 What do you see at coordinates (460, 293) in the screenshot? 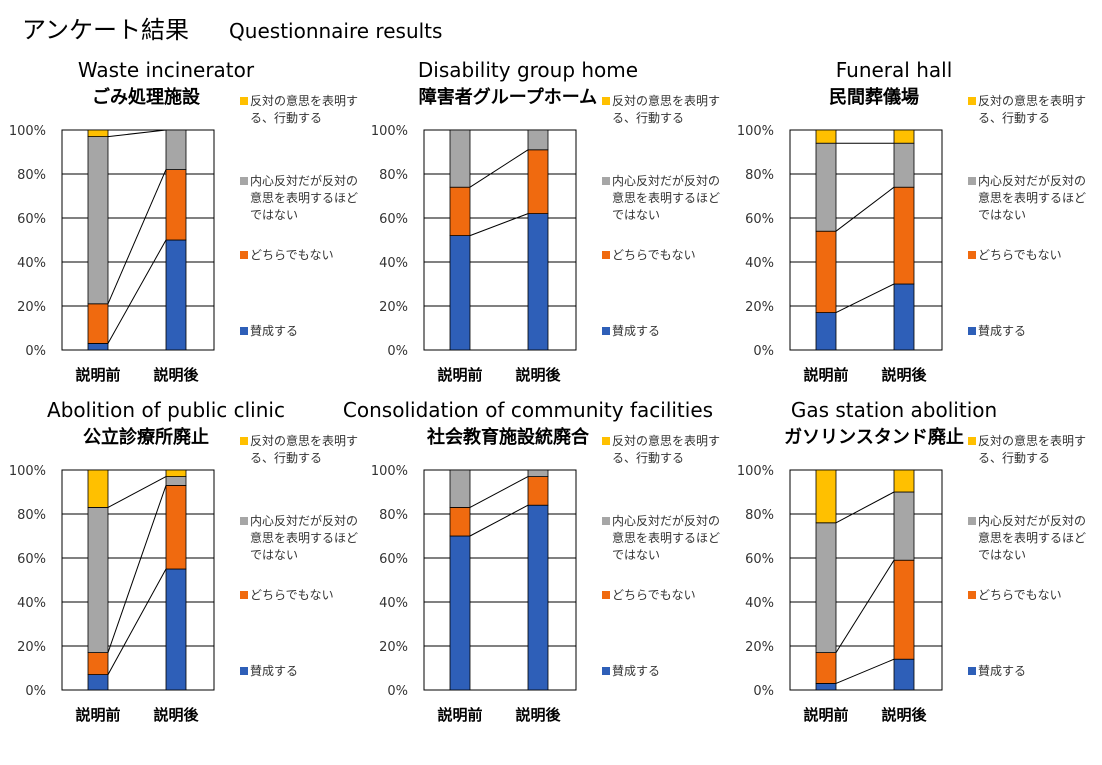
I see `bar-segment-support` at bounding box center [460, 293].